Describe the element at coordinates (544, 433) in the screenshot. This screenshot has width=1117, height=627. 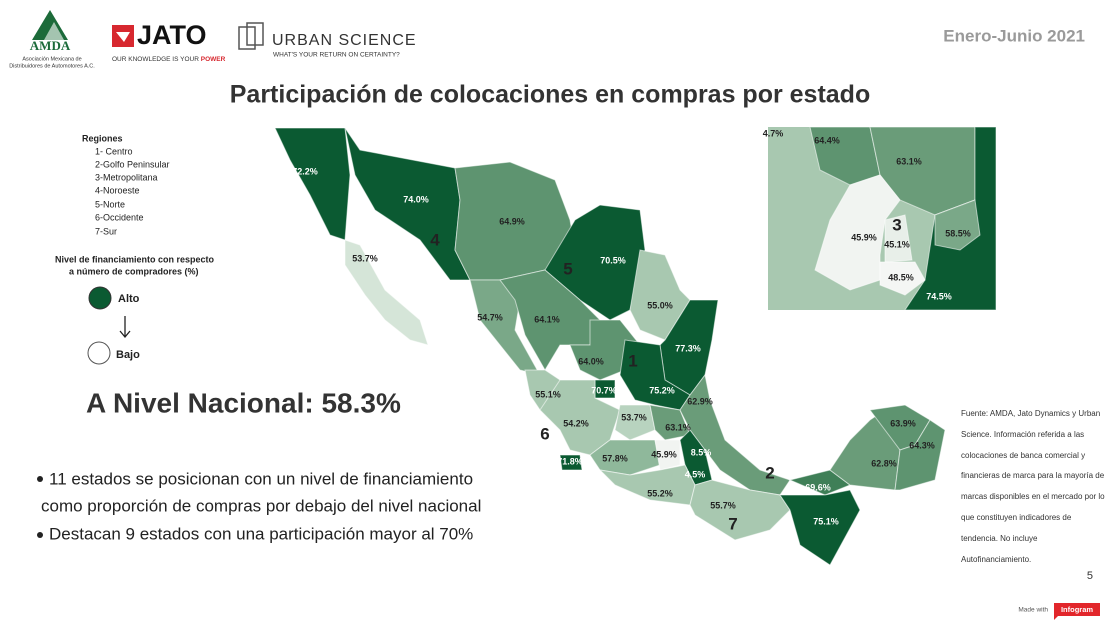
I see `region-number: 6` at that location.